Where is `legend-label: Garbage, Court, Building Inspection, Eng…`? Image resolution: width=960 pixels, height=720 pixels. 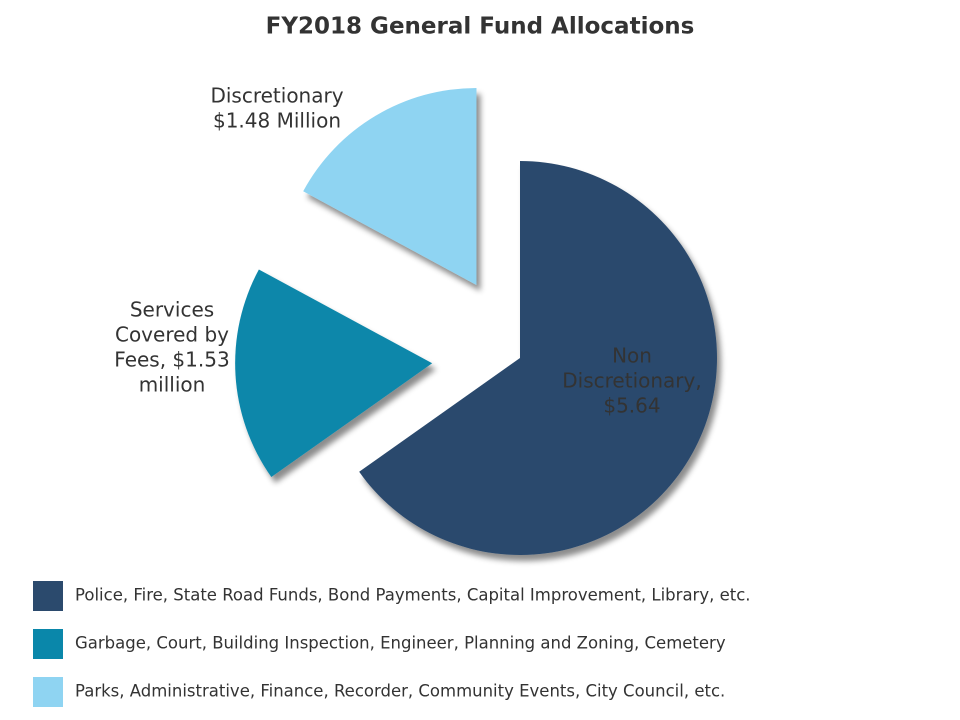
legend-label: Garbage, Court, Building Inspection, Eng… is located at coordinates (400, 643).